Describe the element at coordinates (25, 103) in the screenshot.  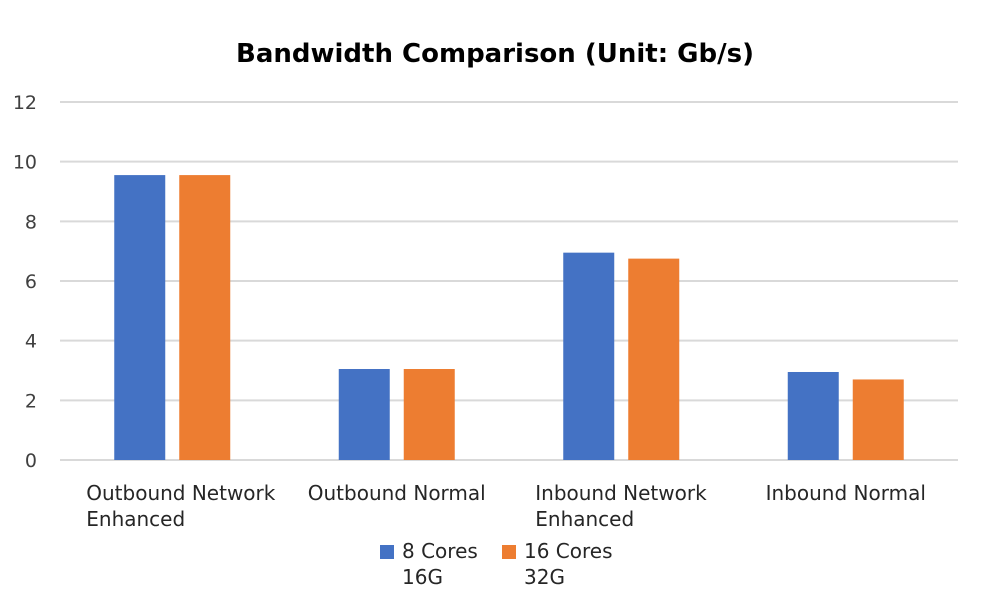
I see `y-tick-label: 12` at that location.